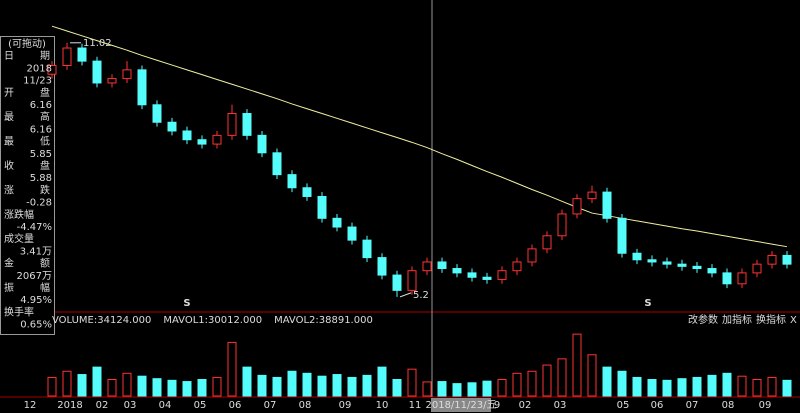  Describe the element at coordinates (41, 129) in the screenshot. I see `panel-value: 6.16` at that location.